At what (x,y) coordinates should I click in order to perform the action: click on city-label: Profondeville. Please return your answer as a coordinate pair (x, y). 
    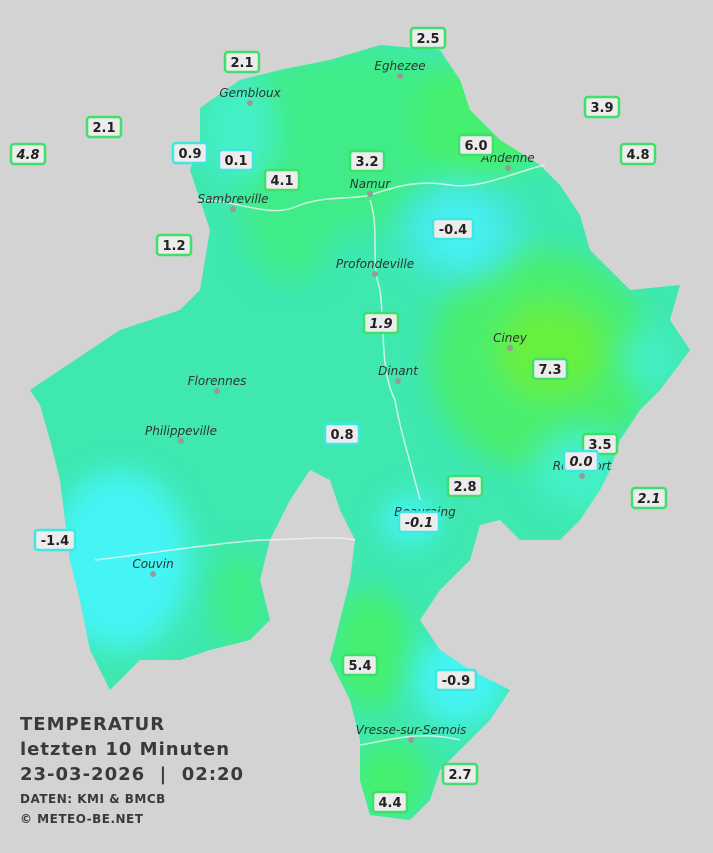
    Looking at the image, I should click on (375, 264).